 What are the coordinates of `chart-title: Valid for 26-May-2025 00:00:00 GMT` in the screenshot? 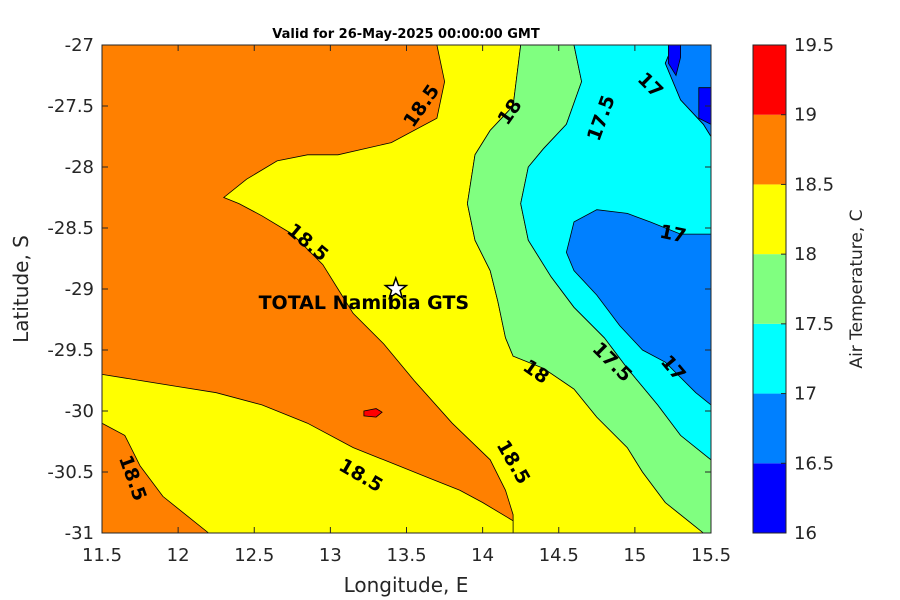 It's located at (406, 34).